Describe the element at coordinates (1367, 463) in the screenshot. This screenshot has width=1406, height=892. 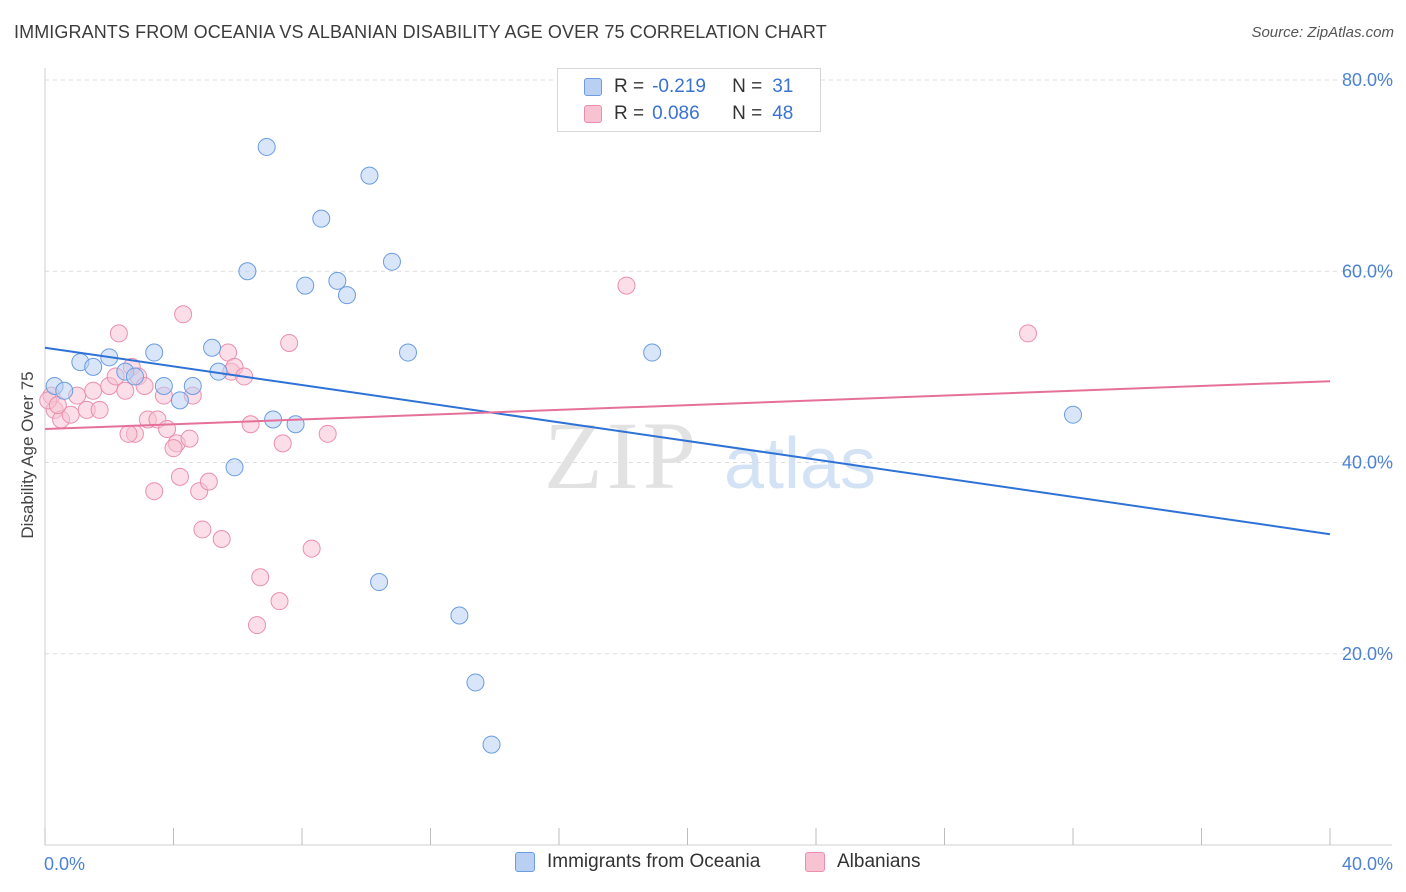
I see `y-tick-label: 40.0%` at that location.